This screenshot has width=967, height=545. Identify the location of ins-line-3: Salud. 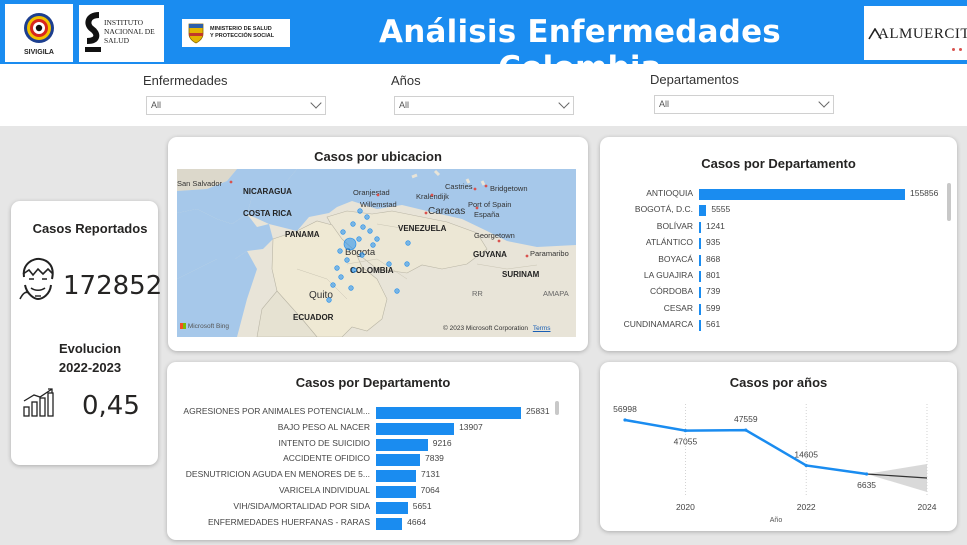
(117, 40).